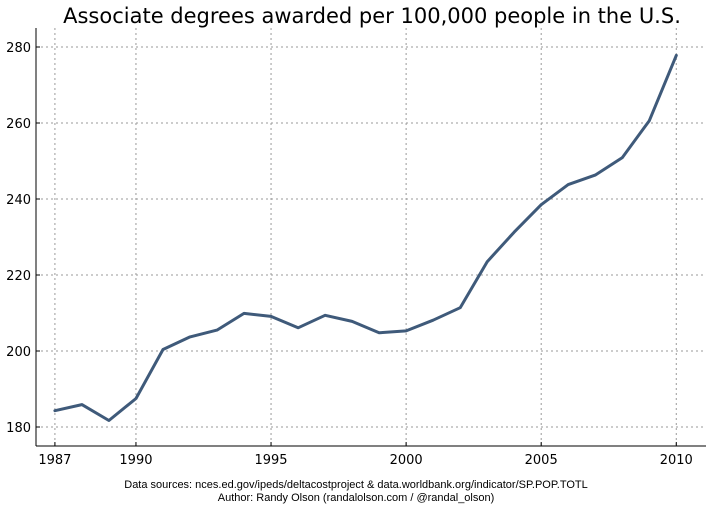 This screenshot has width=712, height=522. Describe the element at coordinates (54, 460) in the screenshot. I see `x-tick-label: 1987` at that location.